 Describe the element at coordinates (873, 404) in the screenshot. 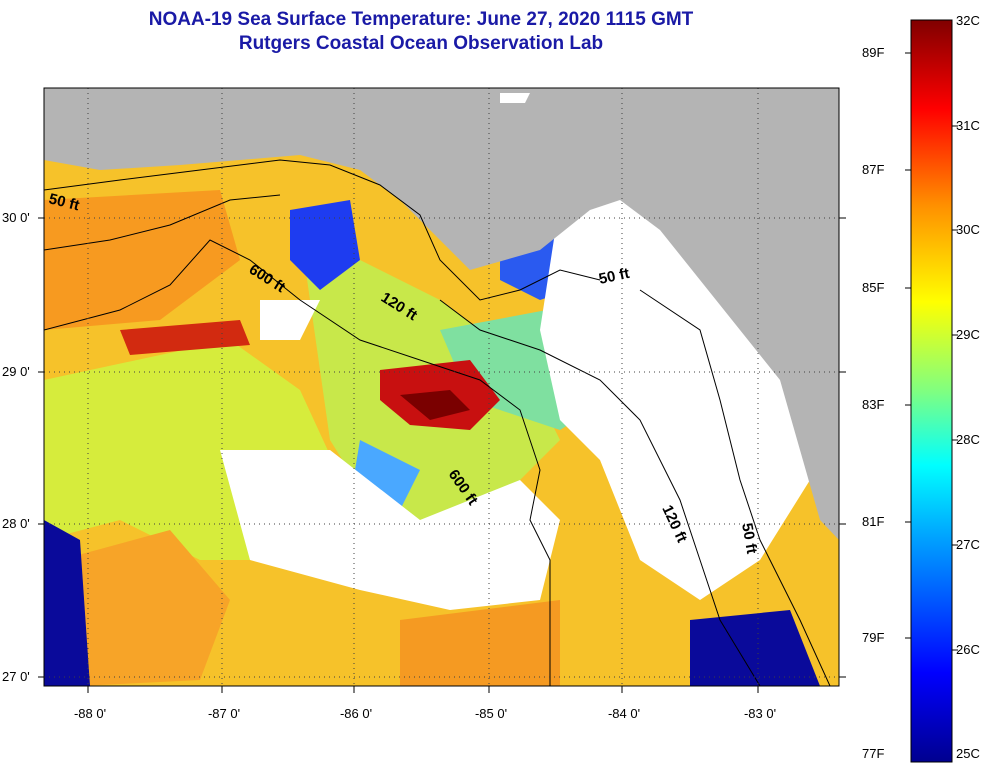

I see `colorbar-f-label: 83F` at that location.